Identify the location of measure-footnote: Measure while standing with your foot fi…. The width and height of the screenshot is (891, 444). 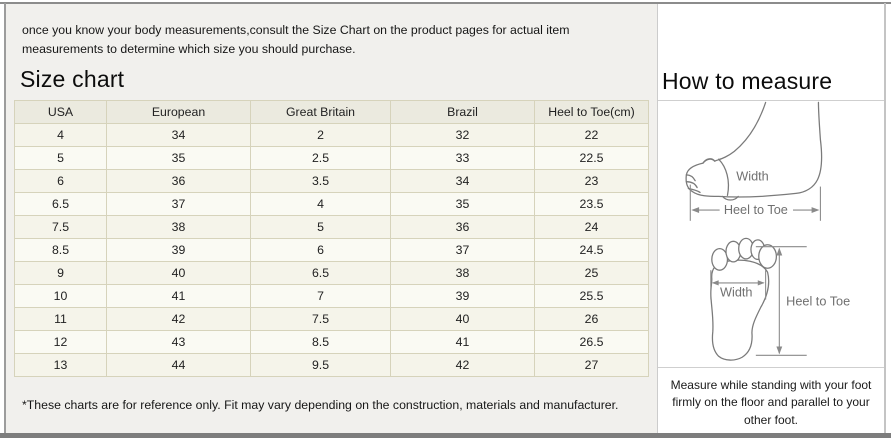
(771, 402).